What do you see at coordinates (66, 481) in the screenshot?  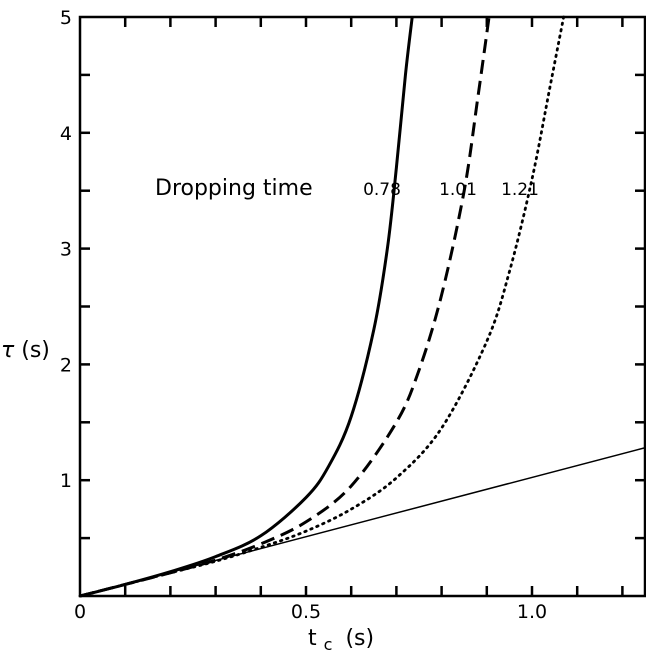 I see `y-tick-label: 1` at bounding box center [66, 481].